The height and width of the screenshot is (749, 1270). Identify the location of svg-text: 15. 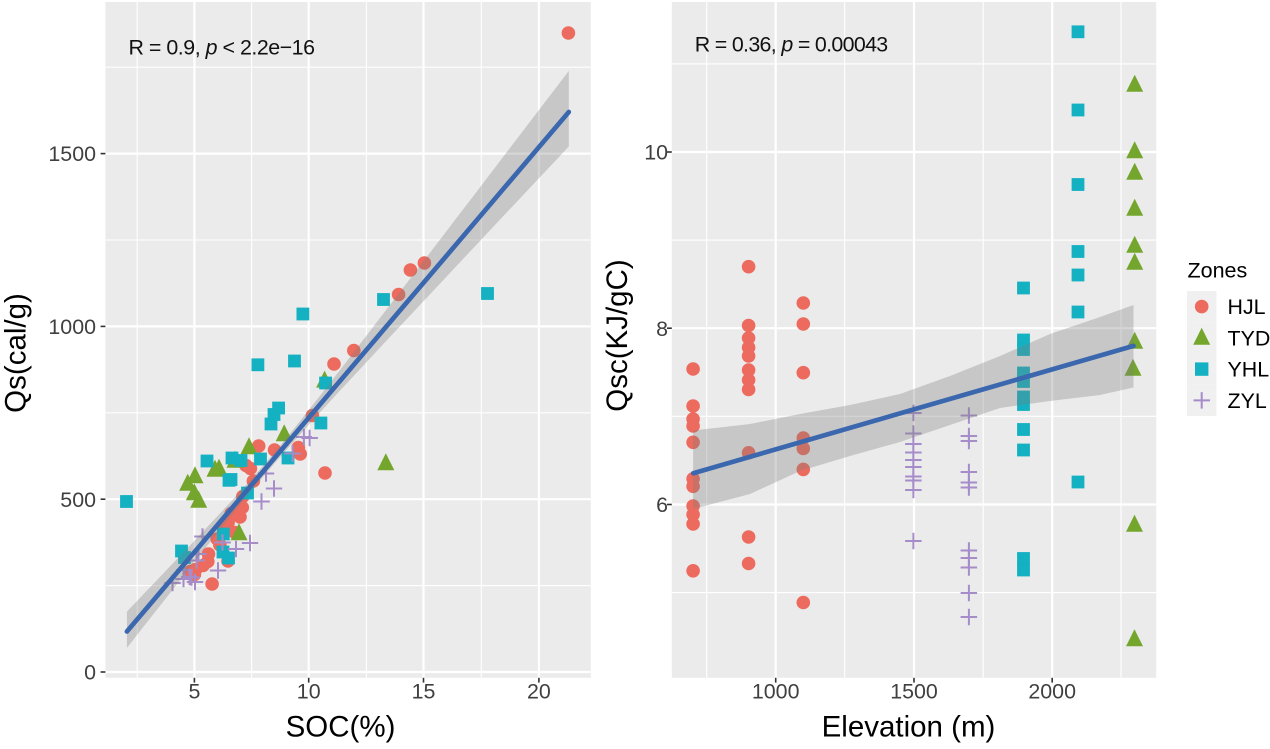
(424, 691).